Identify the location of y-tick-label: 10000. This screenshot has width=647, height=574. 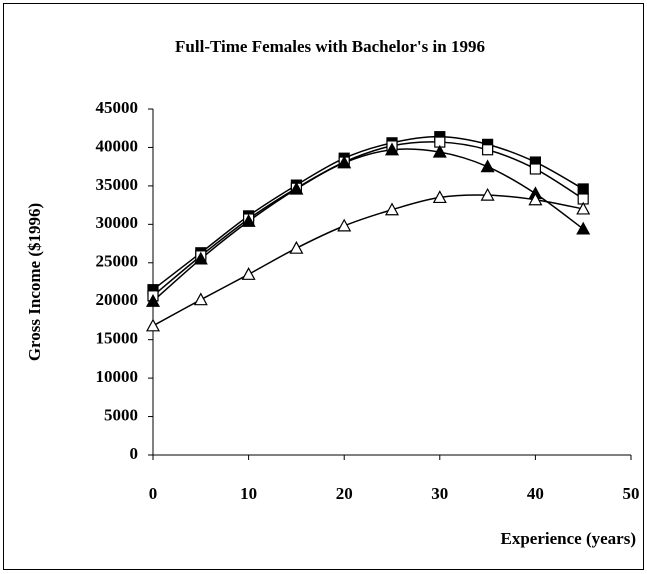
(117, 376).